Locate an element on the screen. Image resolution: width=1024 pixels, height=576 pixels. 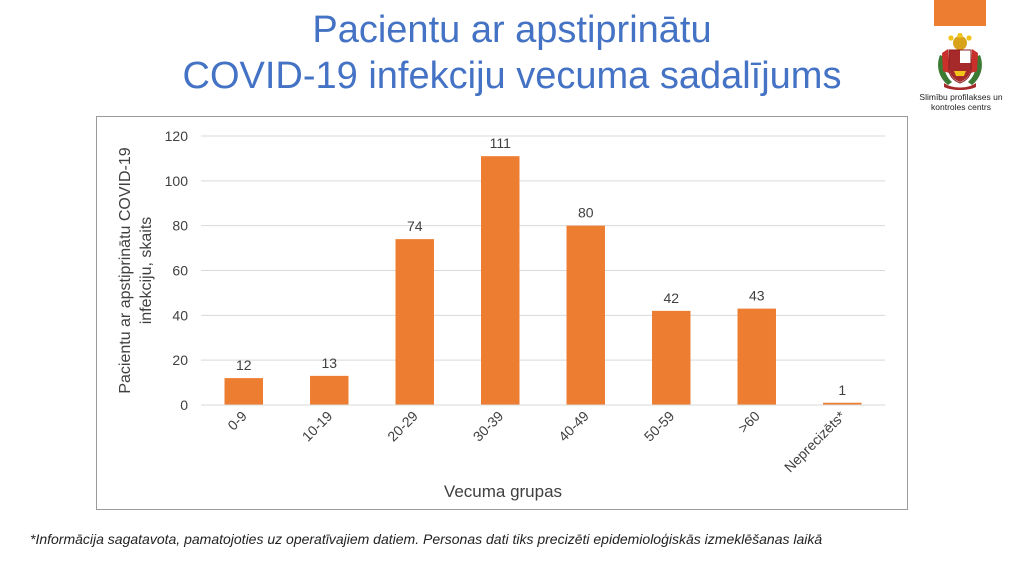
bar-data-label: 13 is located at coordinates (329, 363).